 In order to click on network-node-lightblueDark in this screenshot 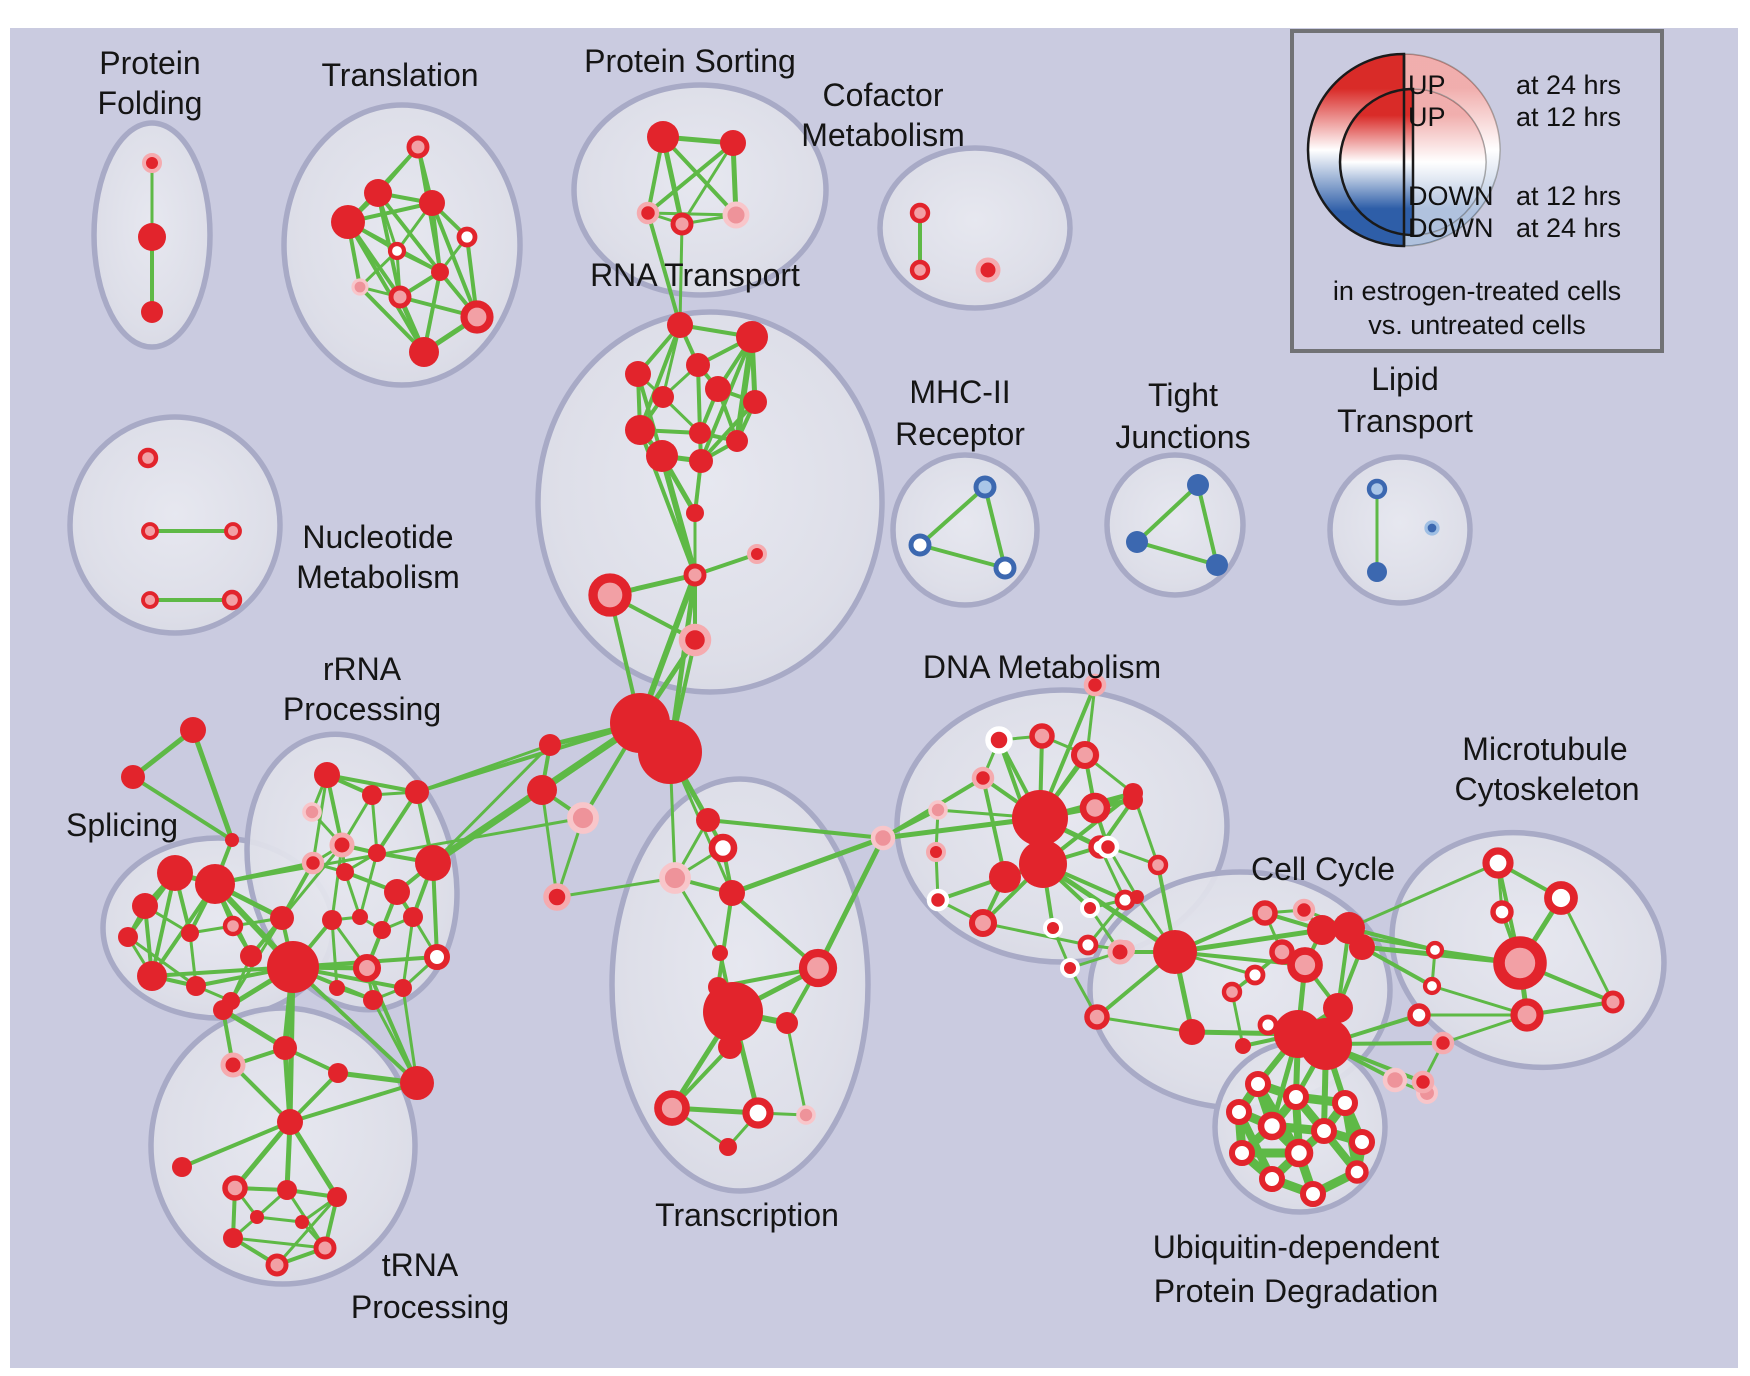, I will do `click(1432, 528)`.